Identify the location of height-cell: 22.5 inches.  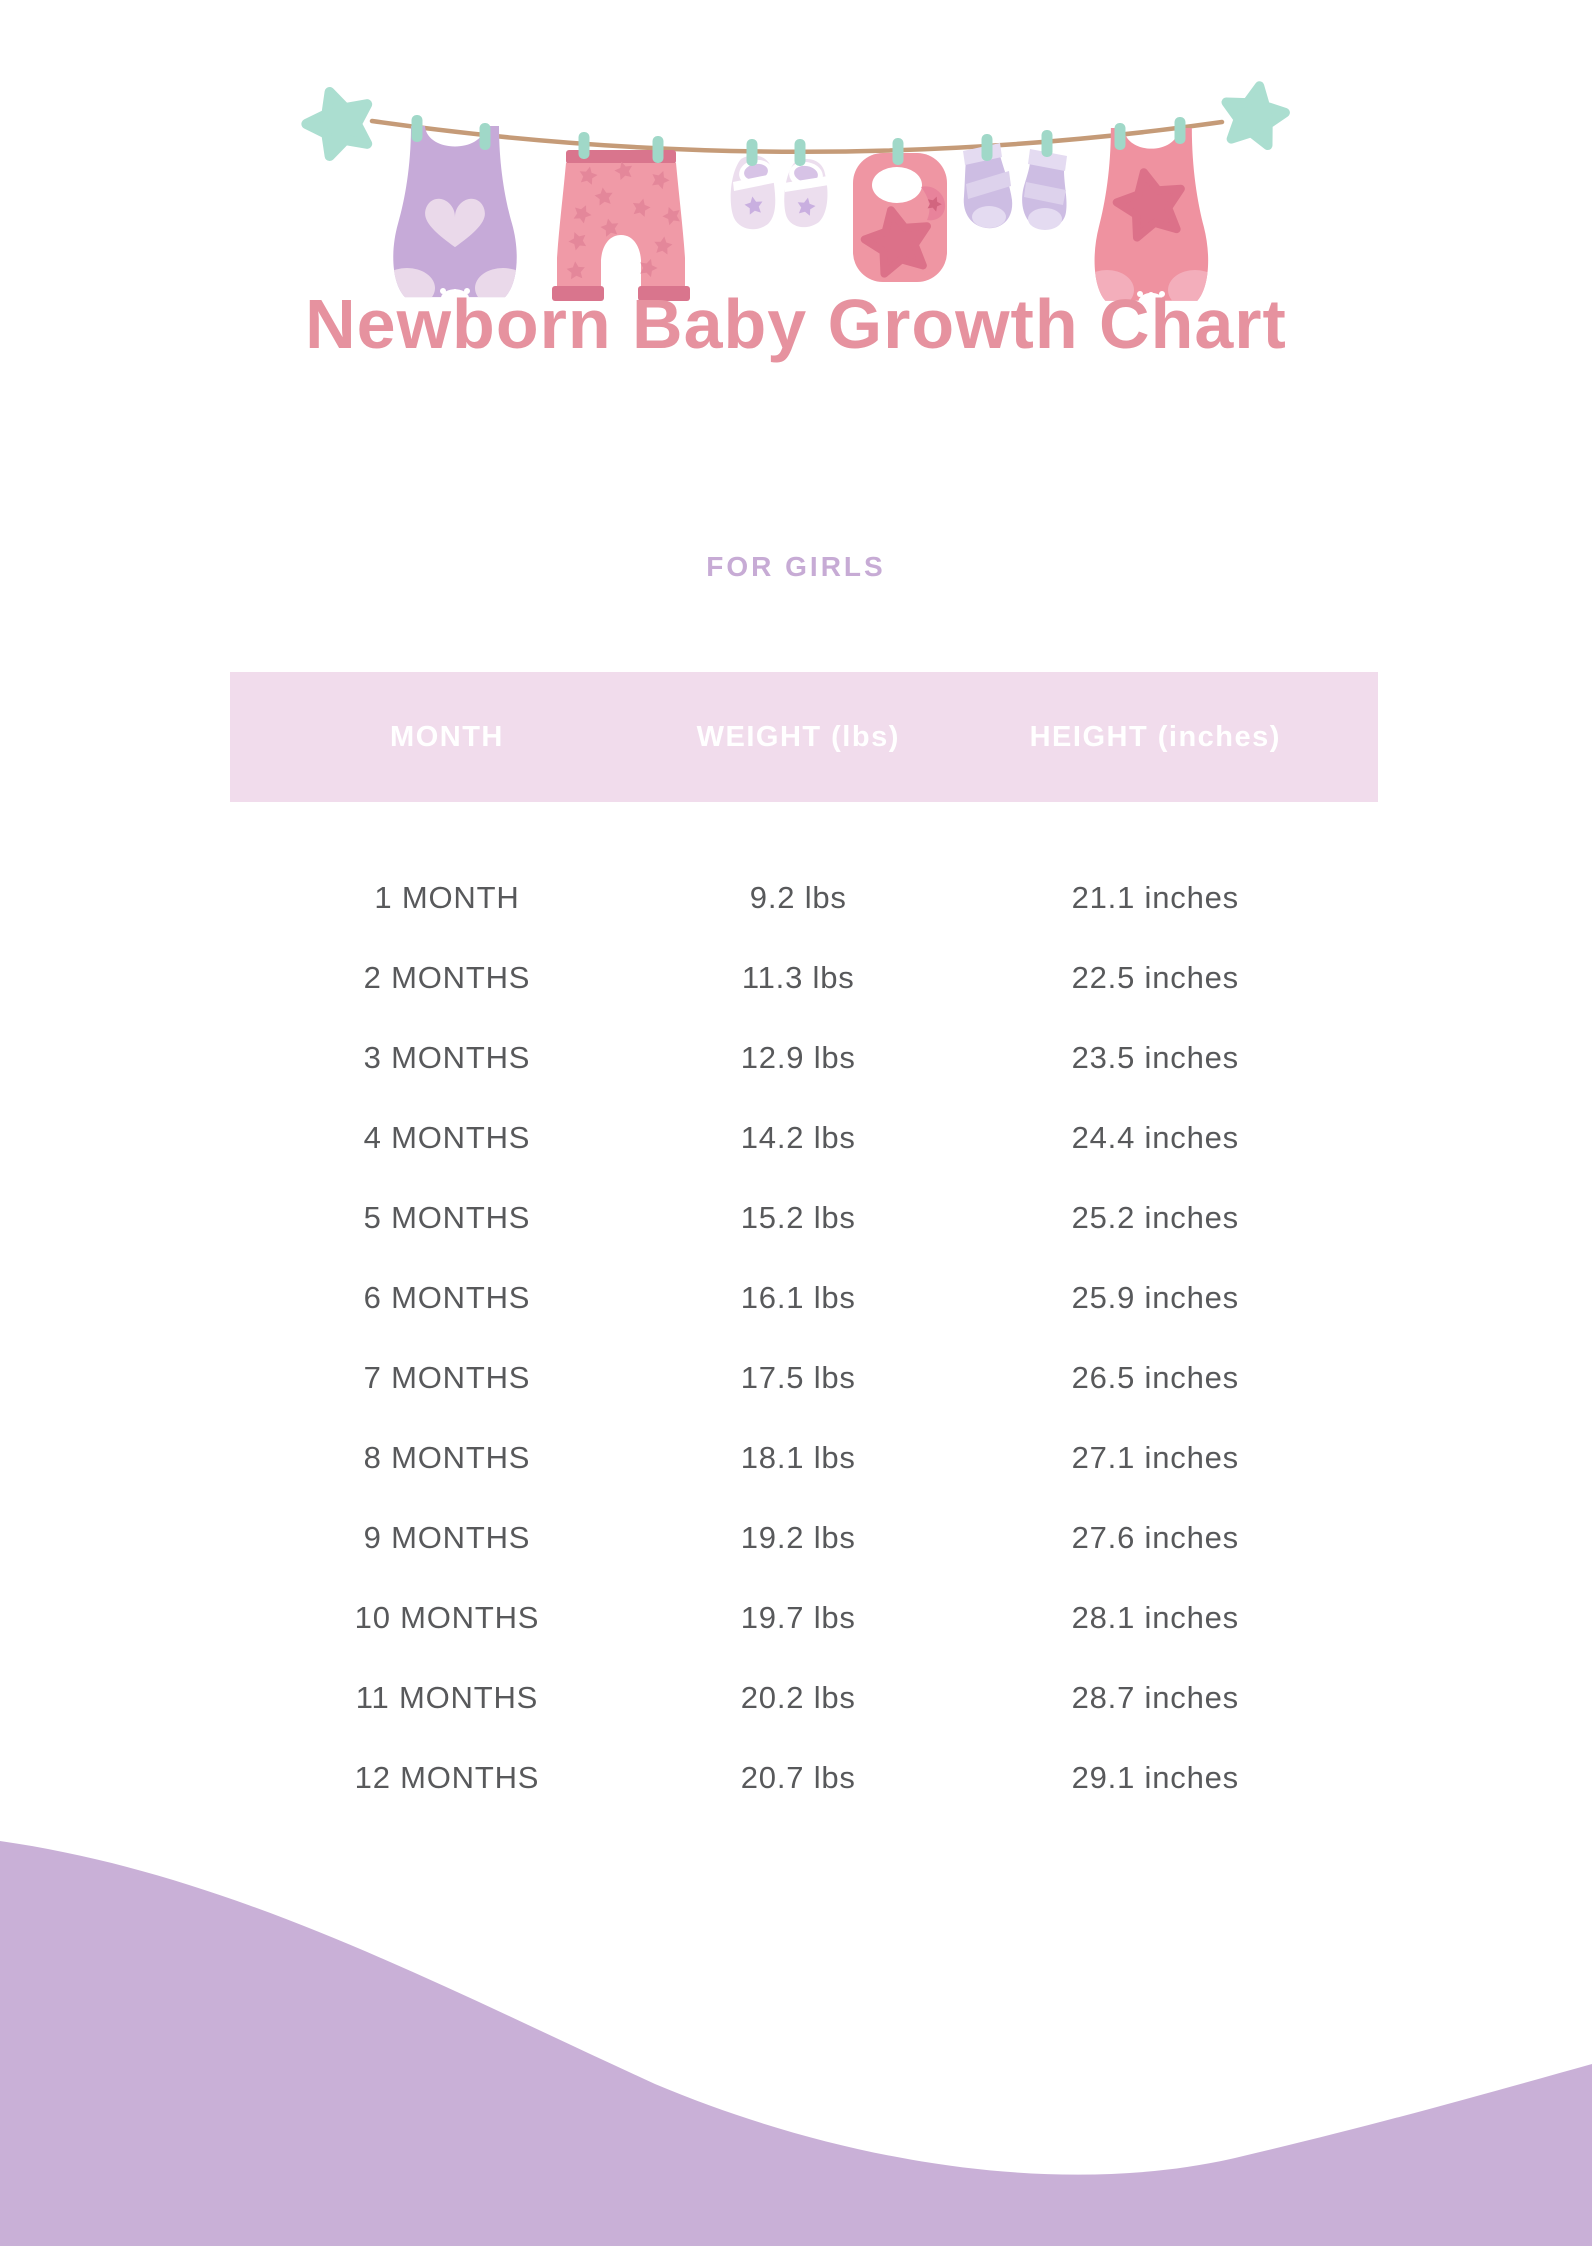
(1155, 977).